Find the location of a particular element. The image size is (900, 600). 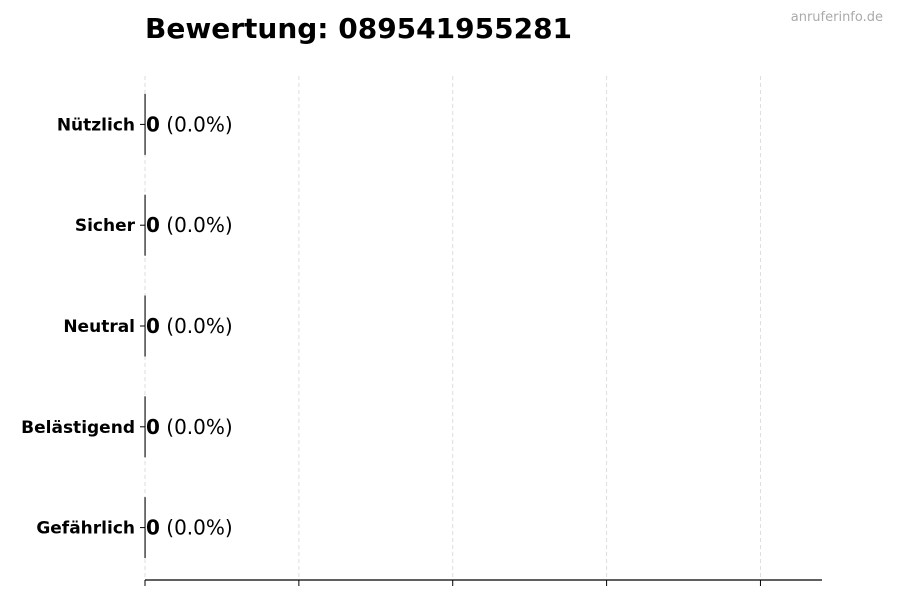

y-tick-label: Neutral is located at coordinates (99, 327).